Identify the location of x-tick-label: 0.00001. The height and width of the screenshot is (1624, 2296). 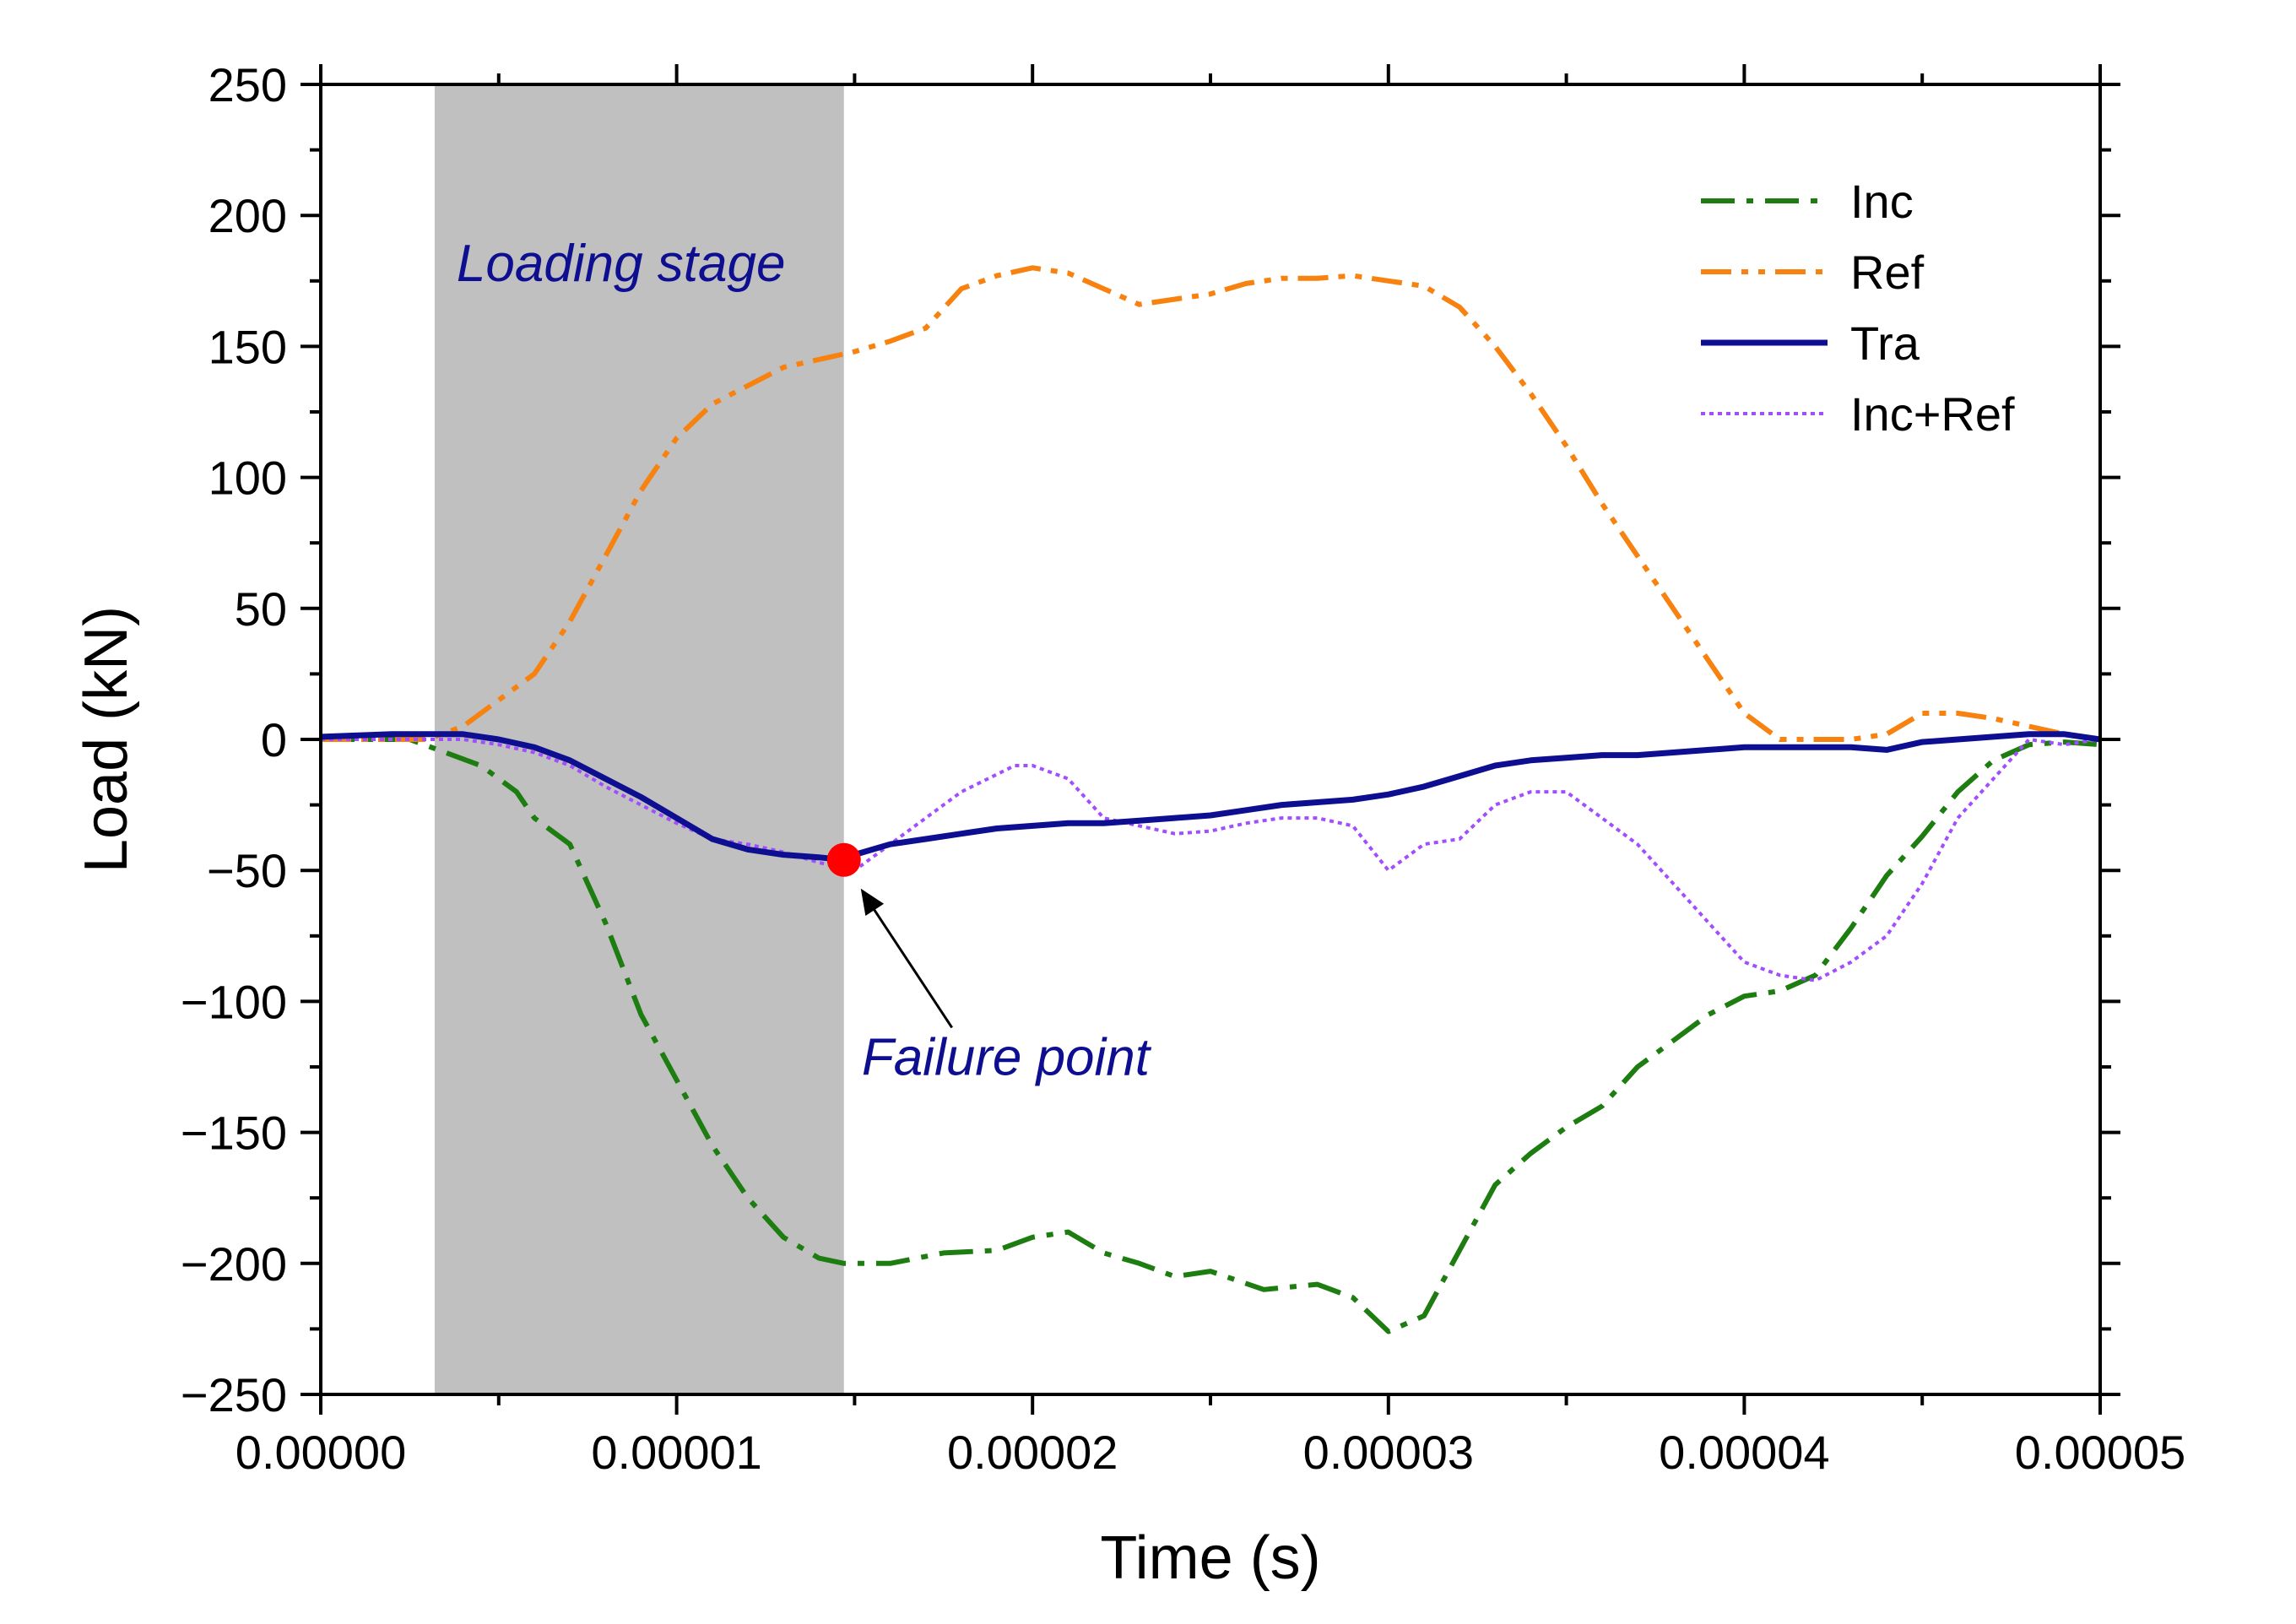
(676, 1452).